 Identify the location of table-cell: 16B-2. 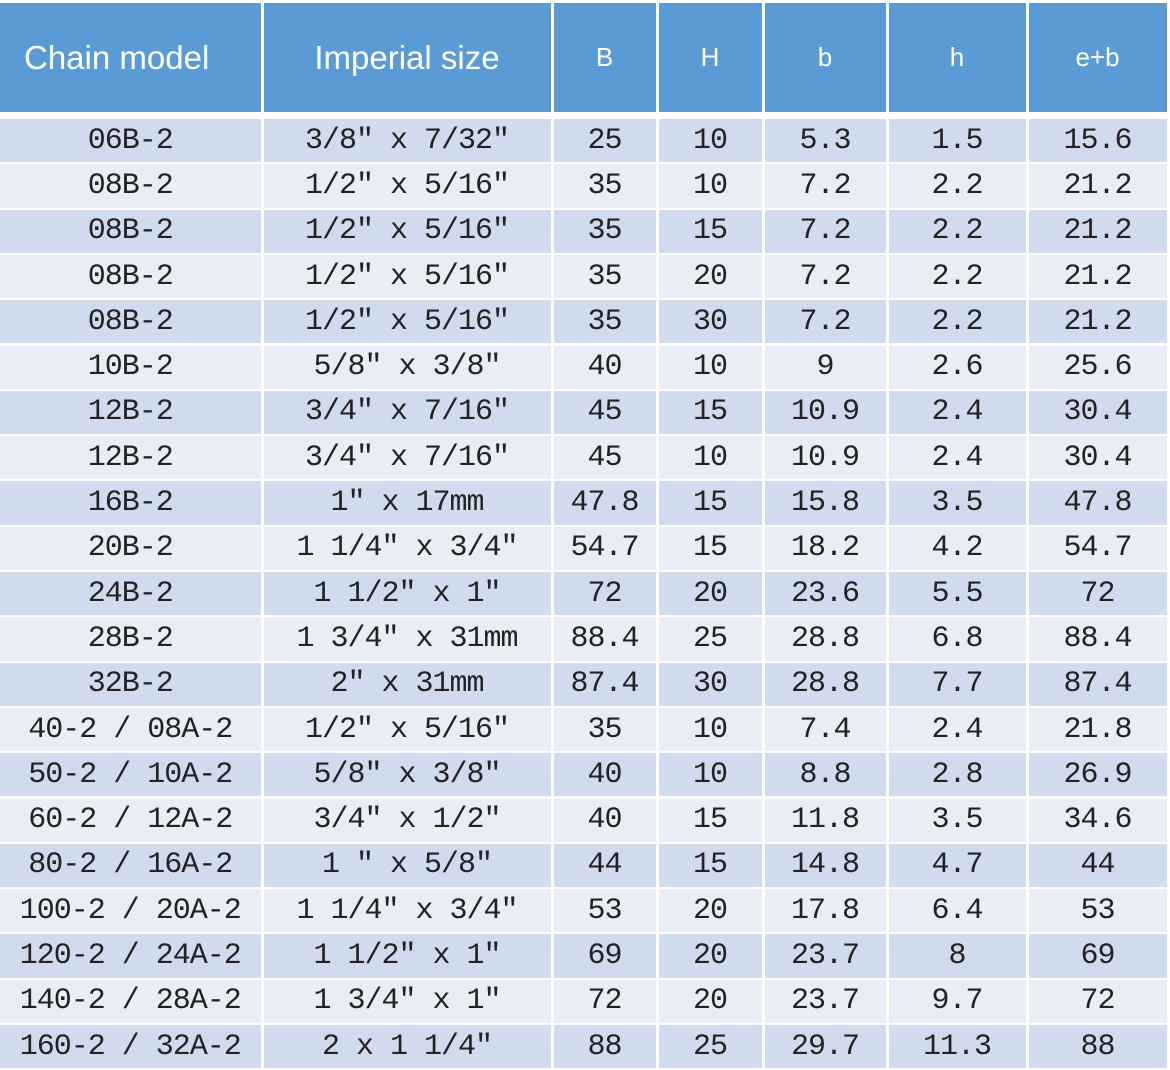
(130, 503).